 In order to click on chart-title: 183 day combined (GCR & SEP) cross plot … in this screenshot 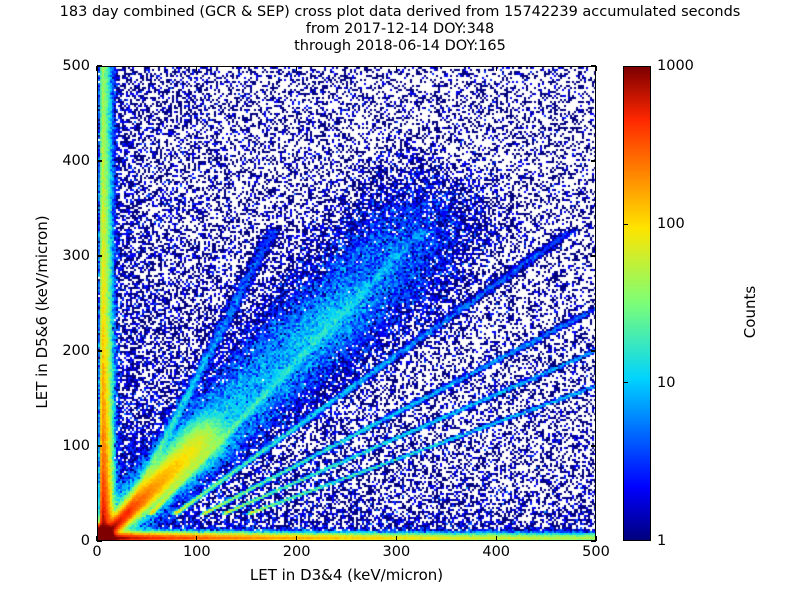, I will do `click(400, 29)`.